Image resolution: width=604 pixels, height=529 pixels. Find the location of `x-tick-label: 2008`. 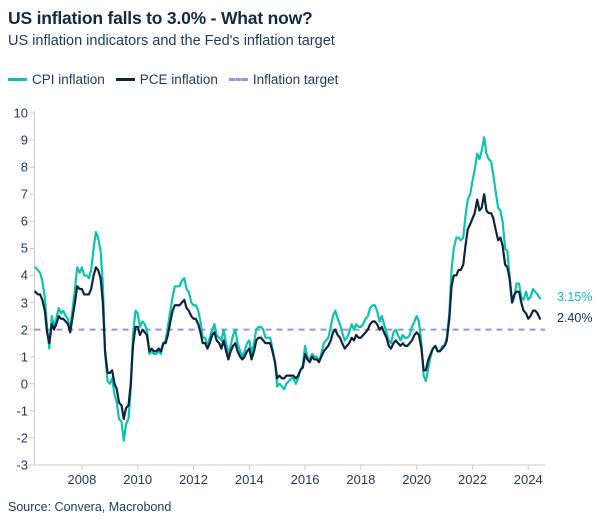

x-tick-label: 2008 is located at coordinates (82, 479).